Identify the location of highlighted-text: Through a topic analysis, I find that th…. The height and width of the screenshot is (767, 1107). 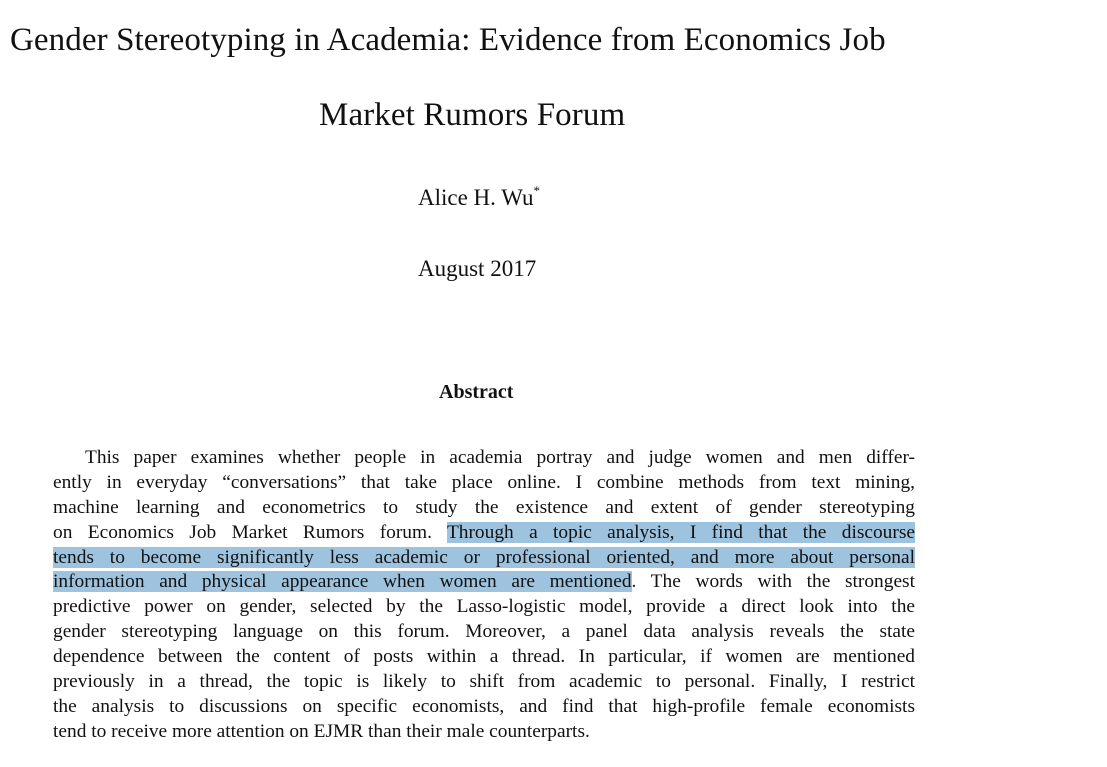
(680, 532).